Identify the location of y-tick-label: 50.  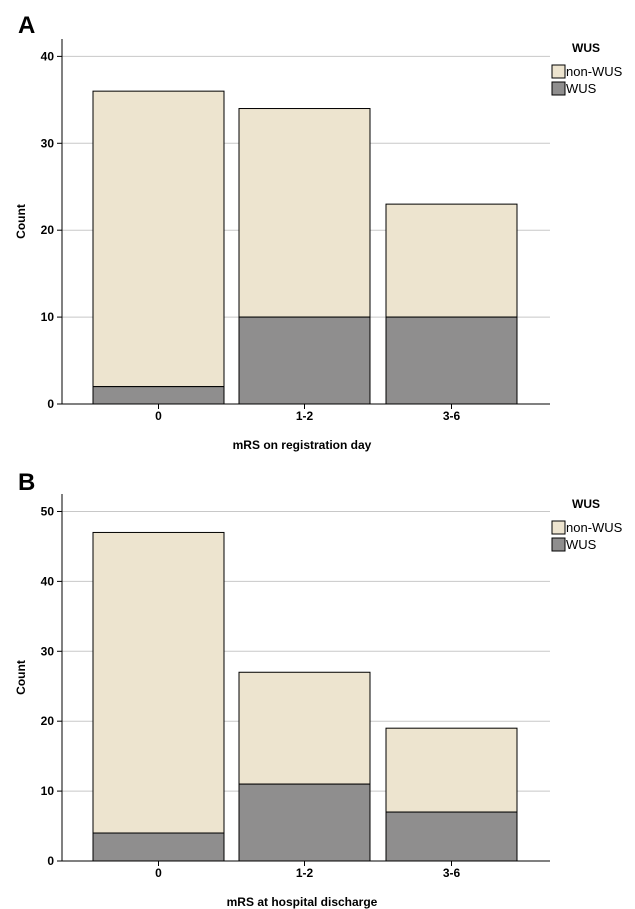
(48, 511).